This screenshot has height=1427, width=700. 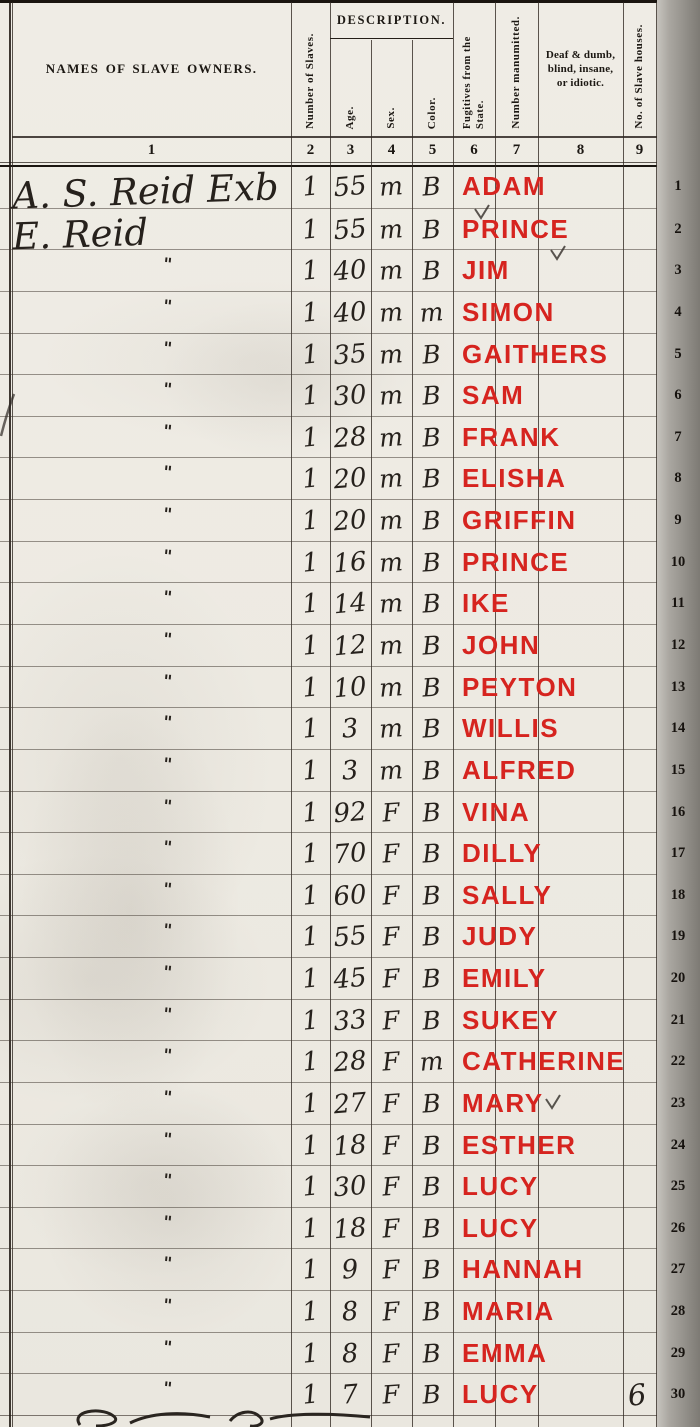 What do you see at coordinates (342, 562) in the screenshot?
I see `table-row: " 1 16 m B PRINCE 10` at bounding box center [342, 562].